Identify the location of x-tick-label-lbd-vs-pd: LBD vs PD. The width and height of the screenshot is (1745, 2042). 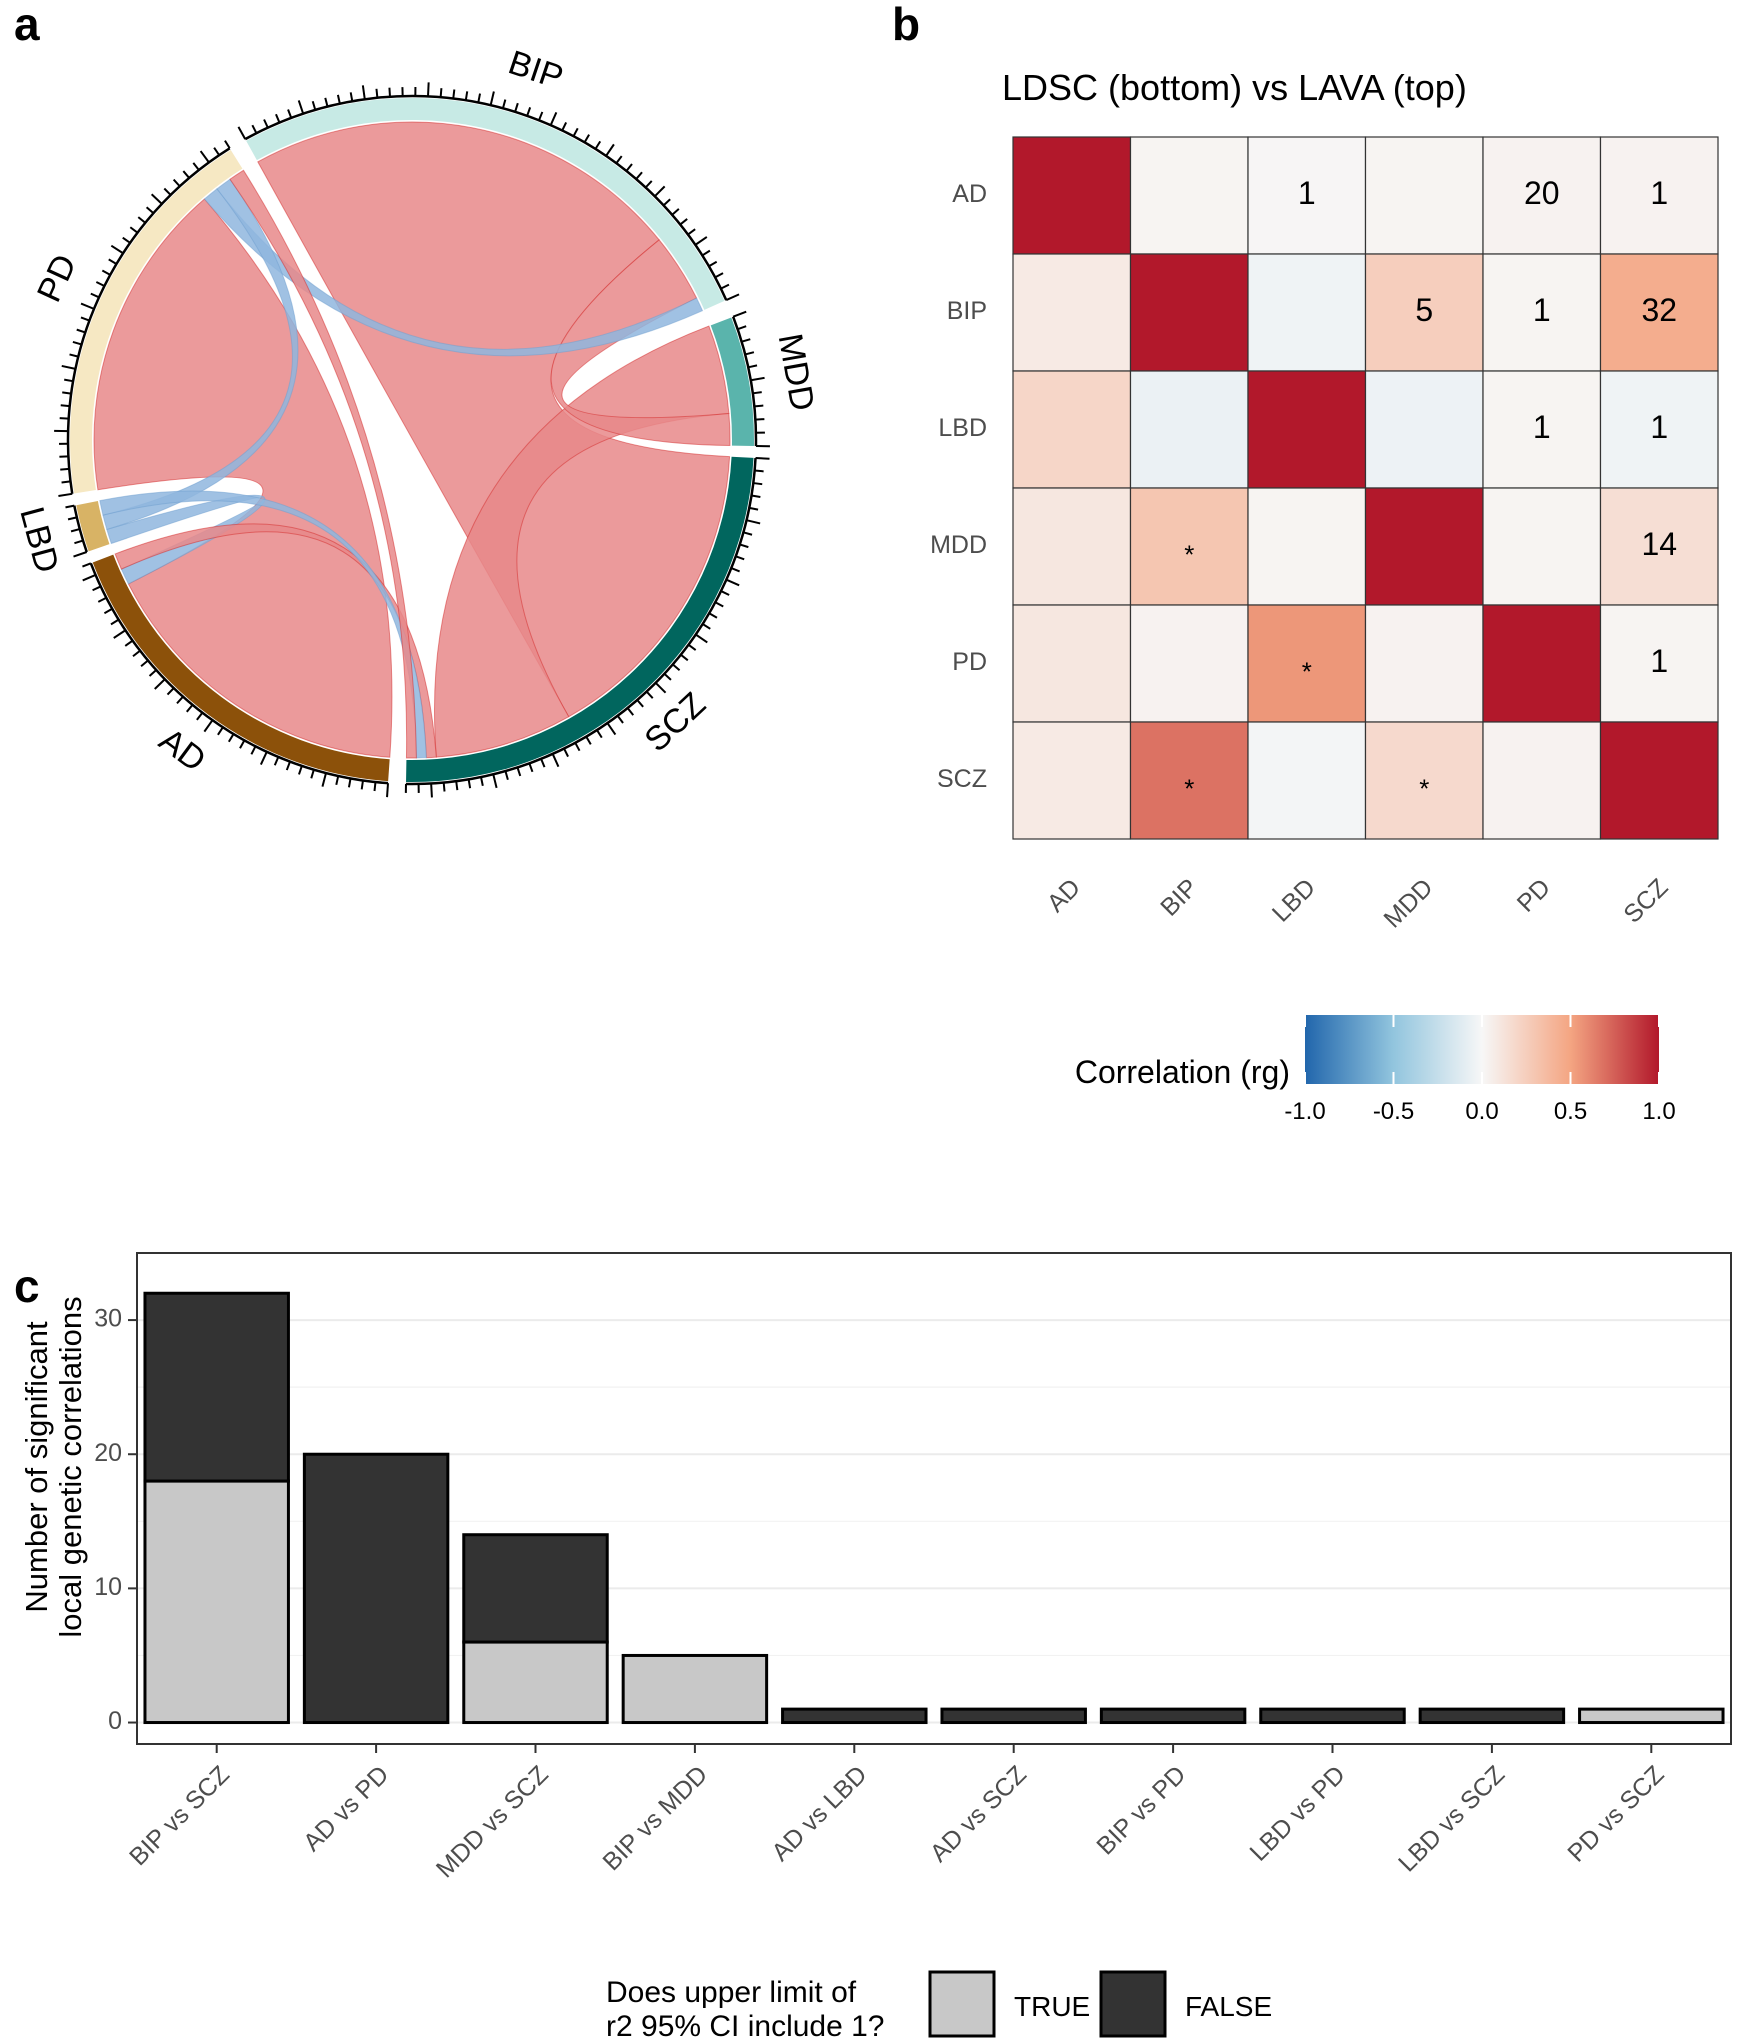
(1297, 1813).